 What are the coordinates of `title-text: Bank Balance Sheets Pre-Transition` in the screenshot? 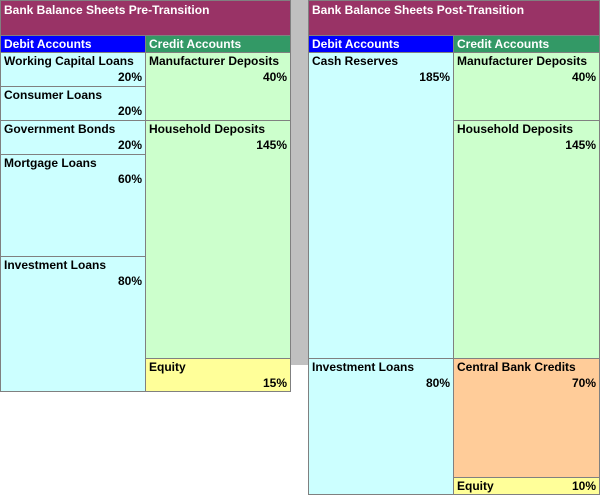 It's located at (107, 10).